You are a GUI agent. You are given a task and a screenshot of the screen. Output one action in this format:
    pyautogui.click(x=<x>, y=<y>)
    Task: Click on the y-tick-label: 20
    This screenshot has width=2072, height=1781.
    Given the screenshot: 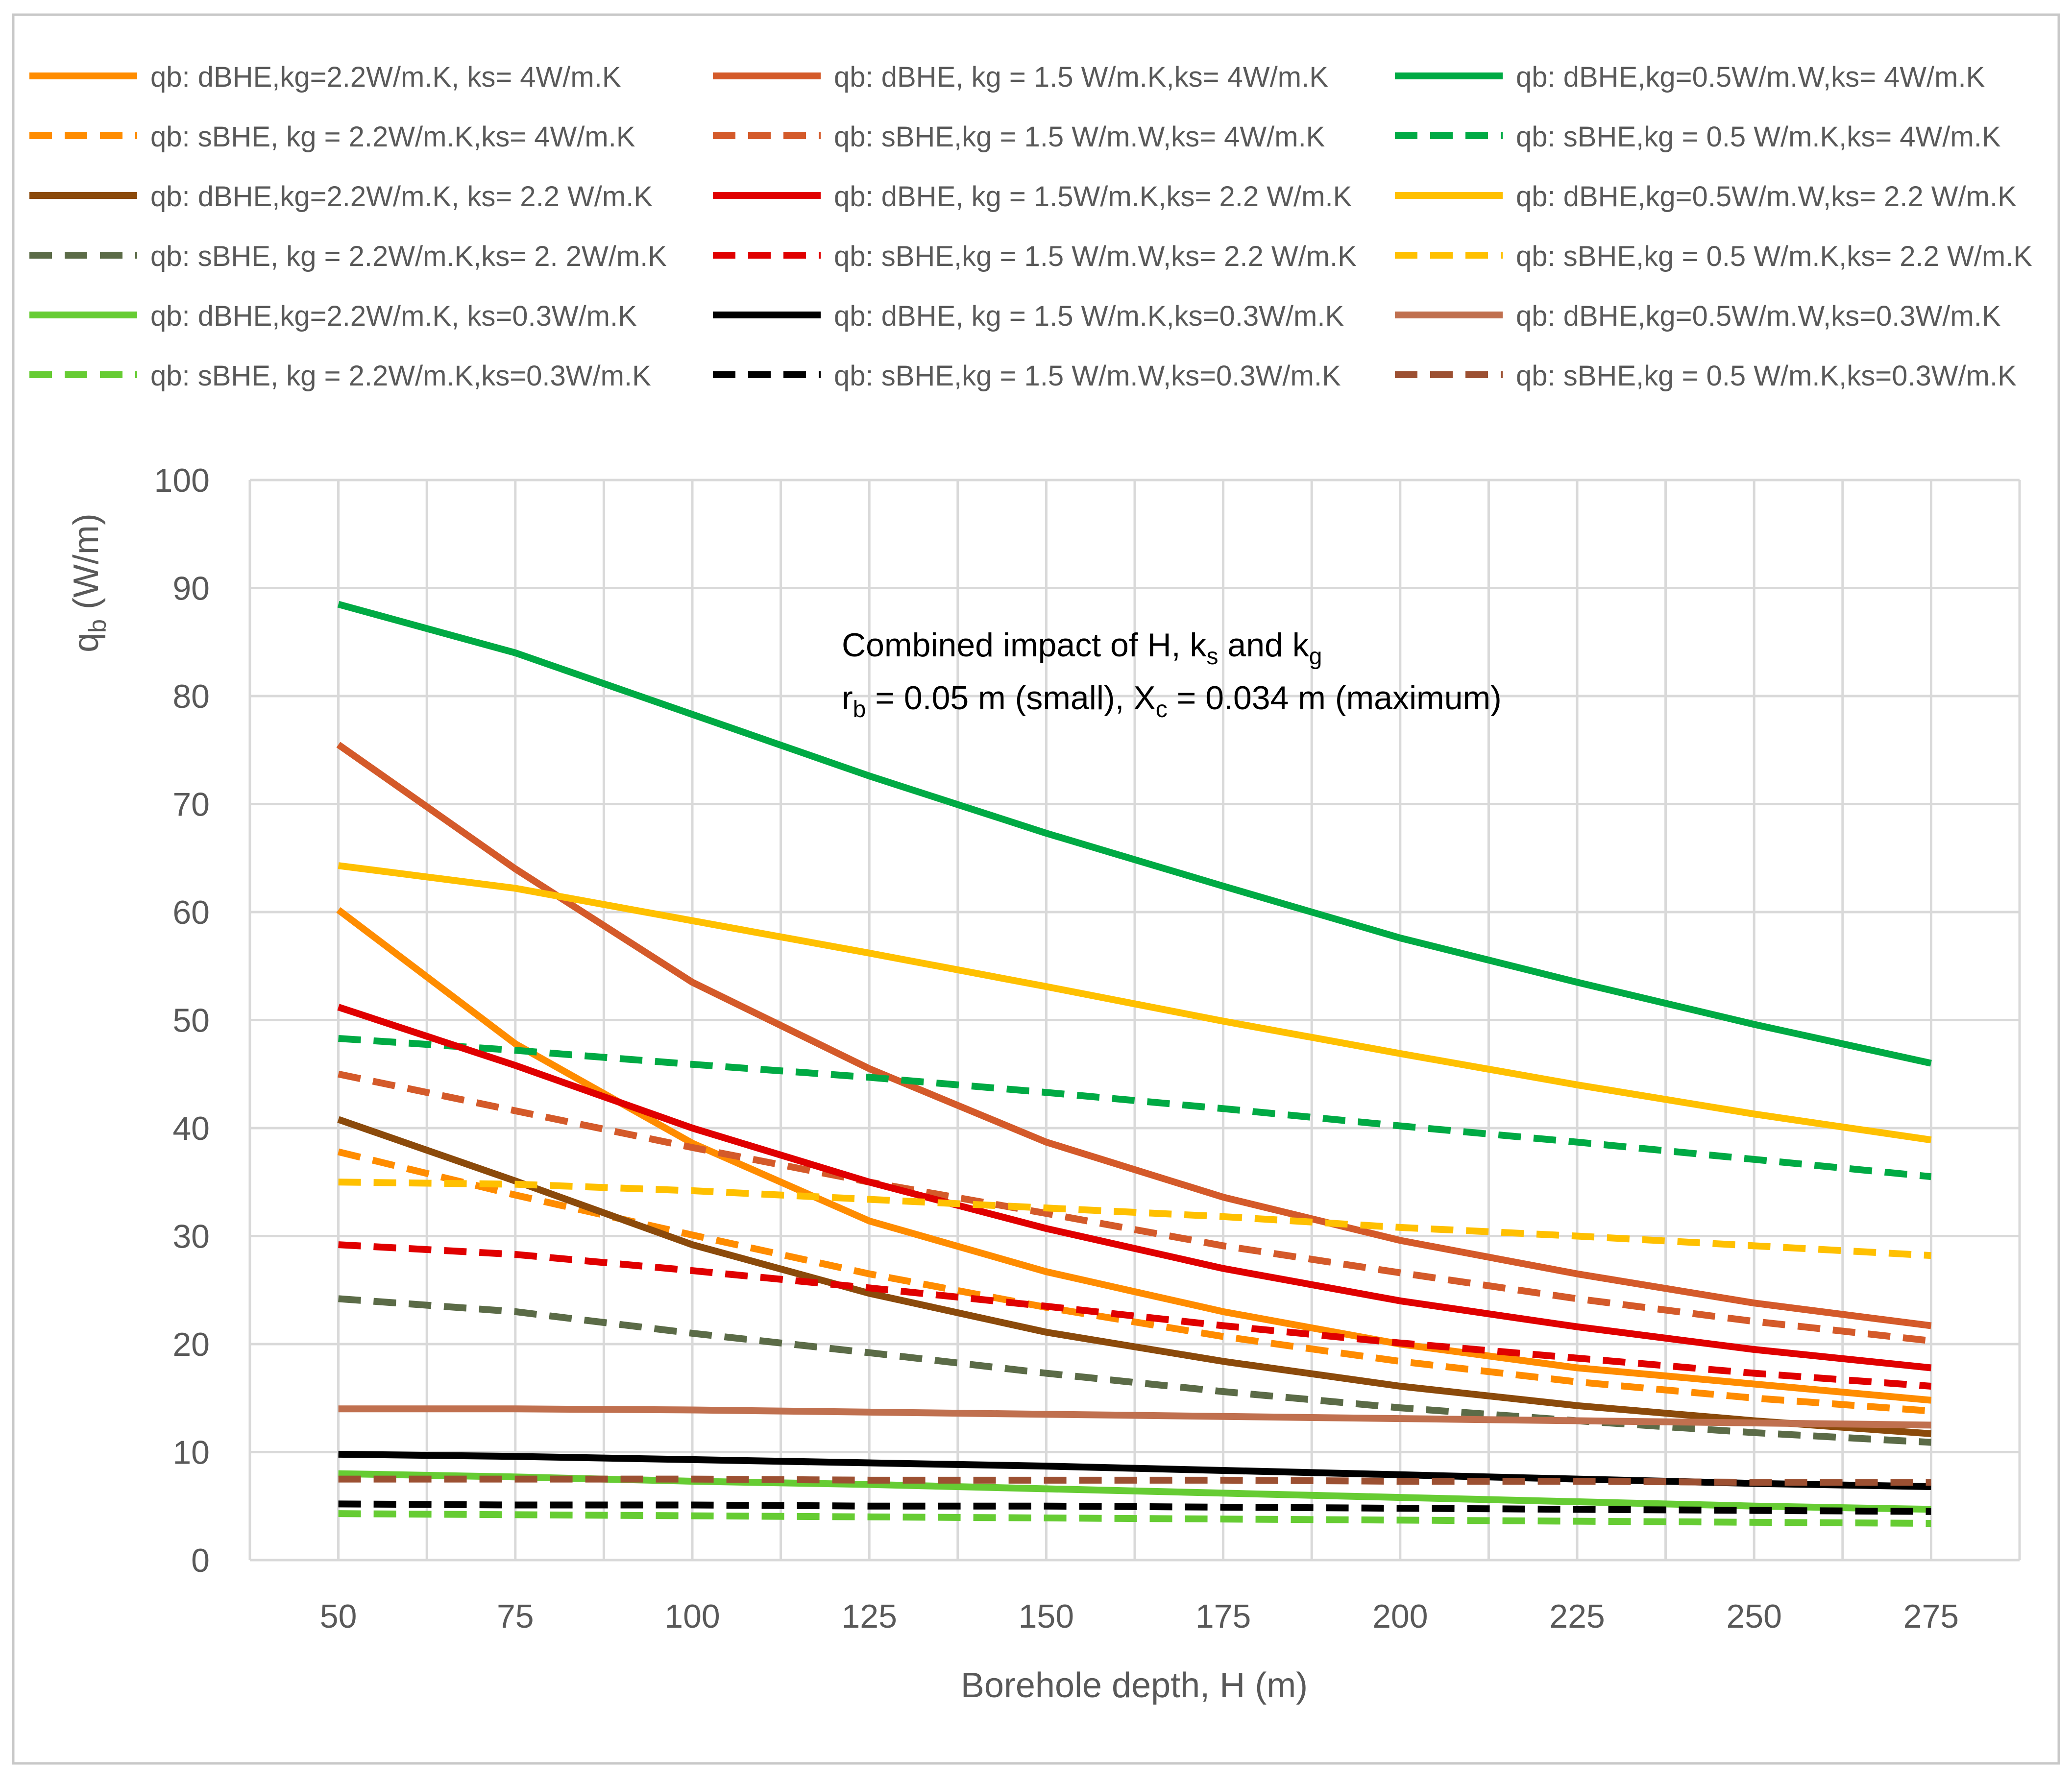 What is the action you would take?
    pyautogui.click(x=191, y=1344)
    